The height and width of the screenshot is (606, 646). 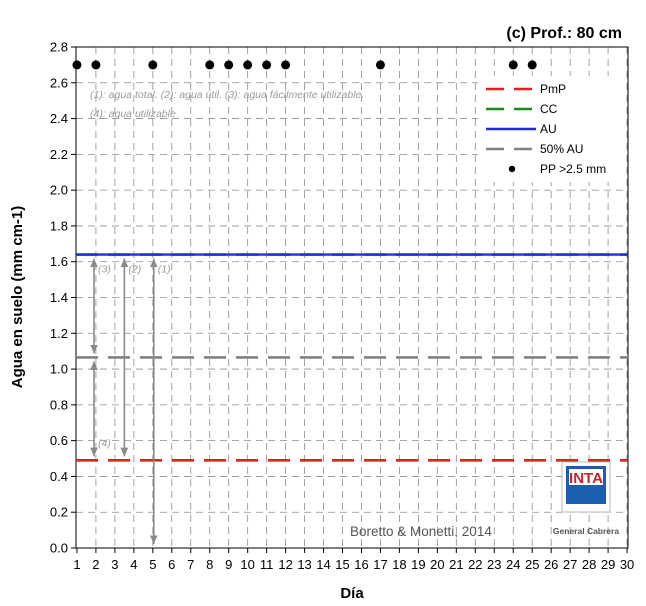 I want to click on y-tick-label: 2.2, so click(x=59, y=154).